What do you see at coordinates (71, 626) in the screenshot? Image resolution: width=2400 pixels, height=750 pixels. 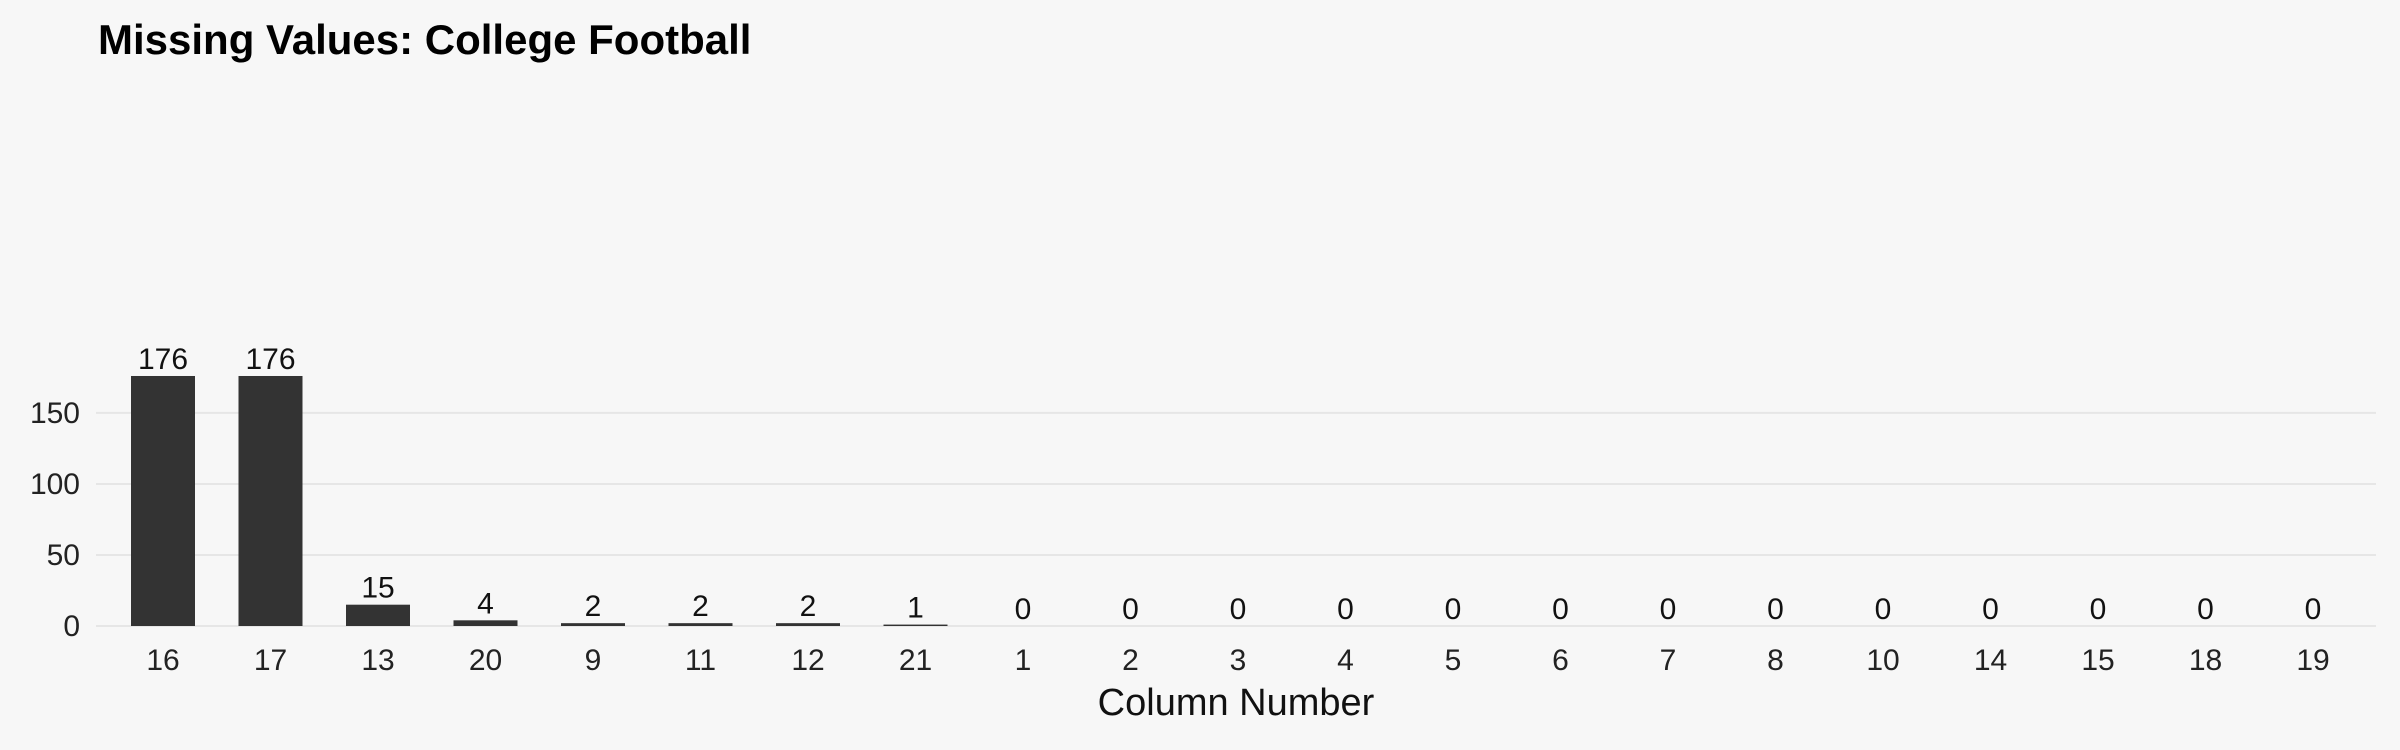 I see `y-tick-label: 0` at bounding box center [71, 626].